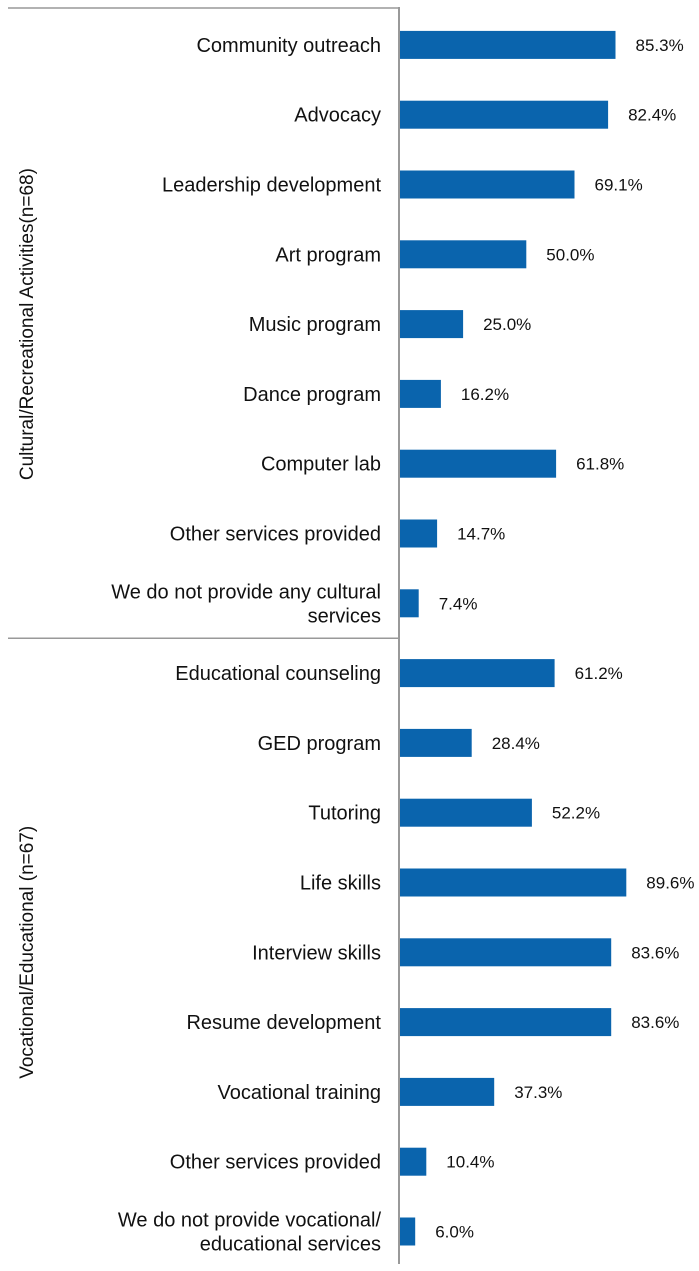  Describe the element at coordinates (538, 1092) in the screenshot. I see `data-label: 37.3%` at that location.